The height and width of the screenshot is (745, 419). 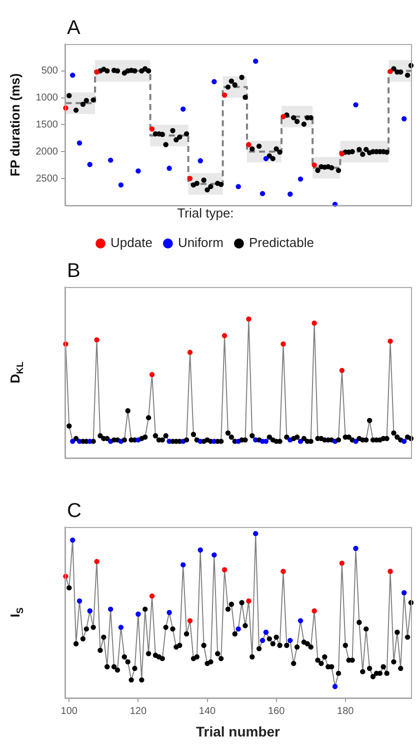 I want to click on y-tick-label: 500, so click(x=49, y=71).